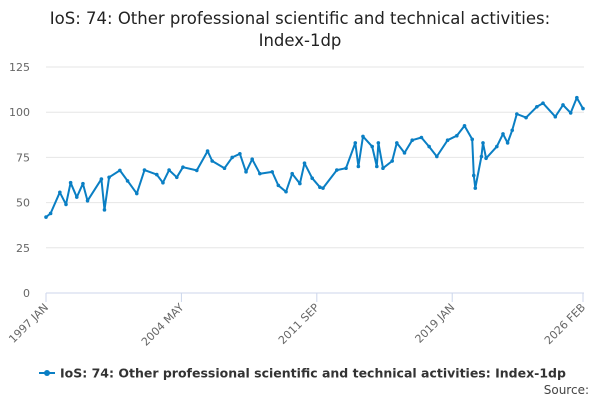 This screenshot has height=404, width=600. I want to click on y-tick-label: 100, so click(19, 112).